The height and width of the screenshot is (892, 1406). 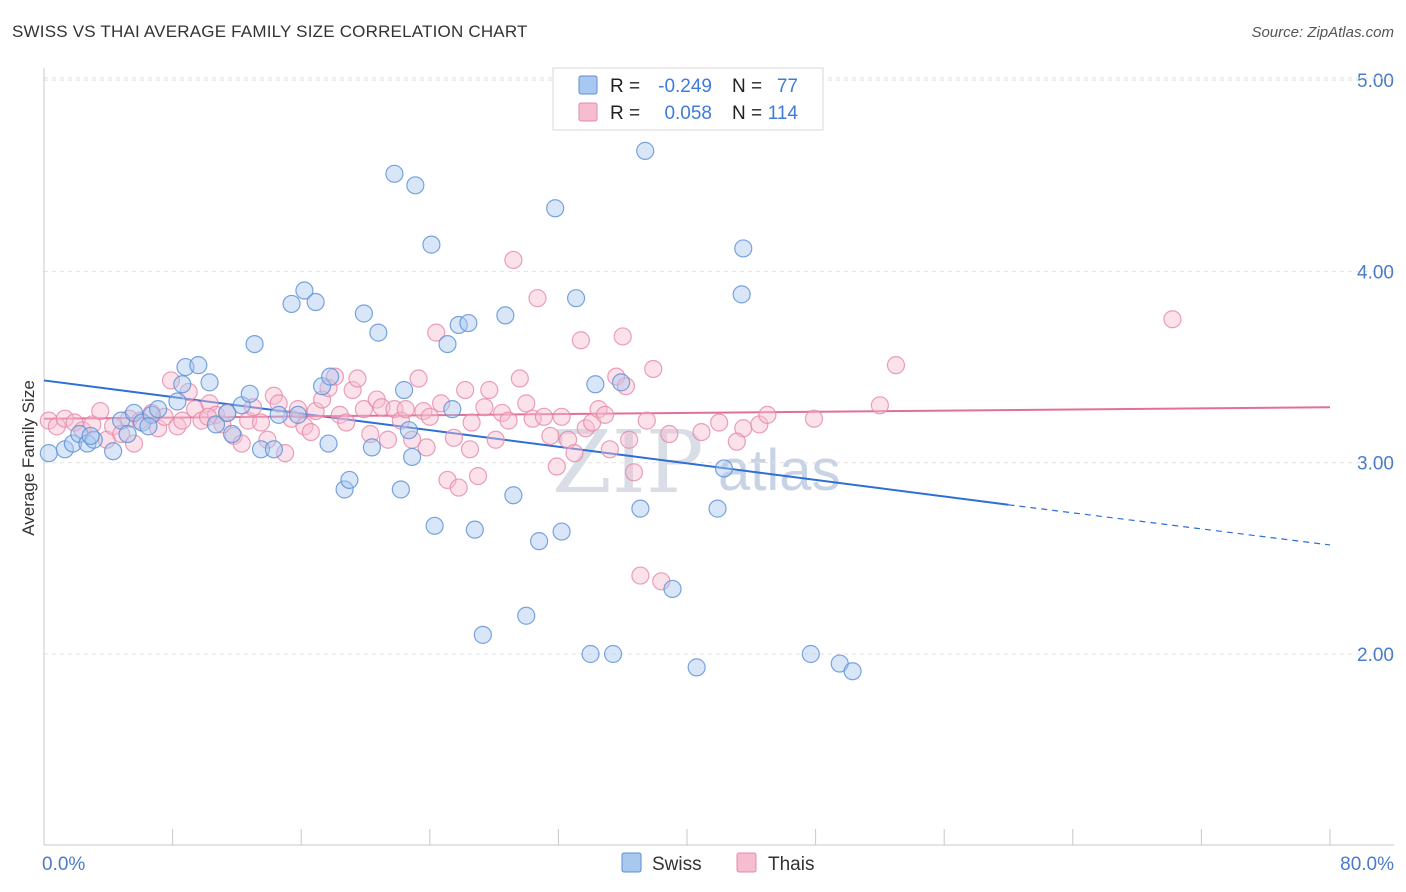 I want to click on legend-box: R = -0.249 N = 77 R = 0.058 N = 114, so click(x=688, y=99).